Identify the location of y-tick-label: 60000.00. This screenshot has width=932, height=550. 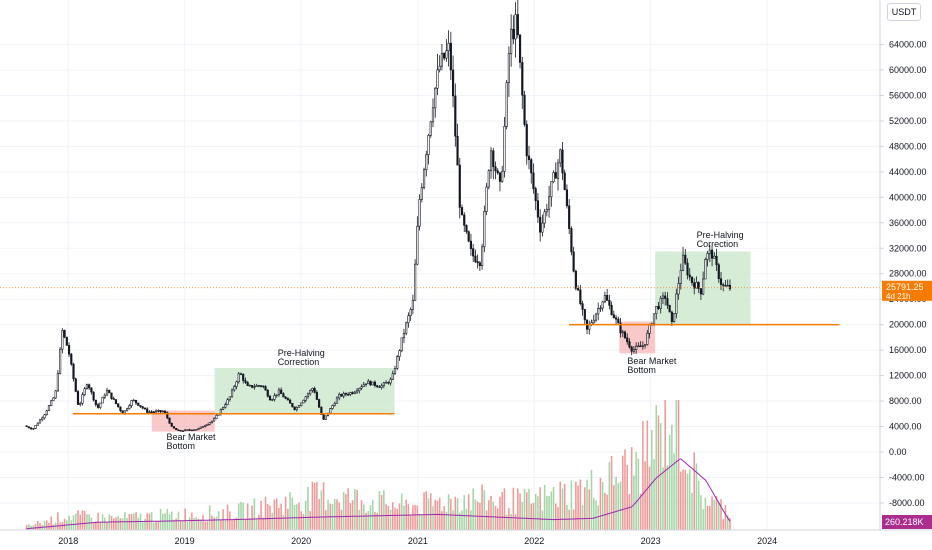
(908, 70).